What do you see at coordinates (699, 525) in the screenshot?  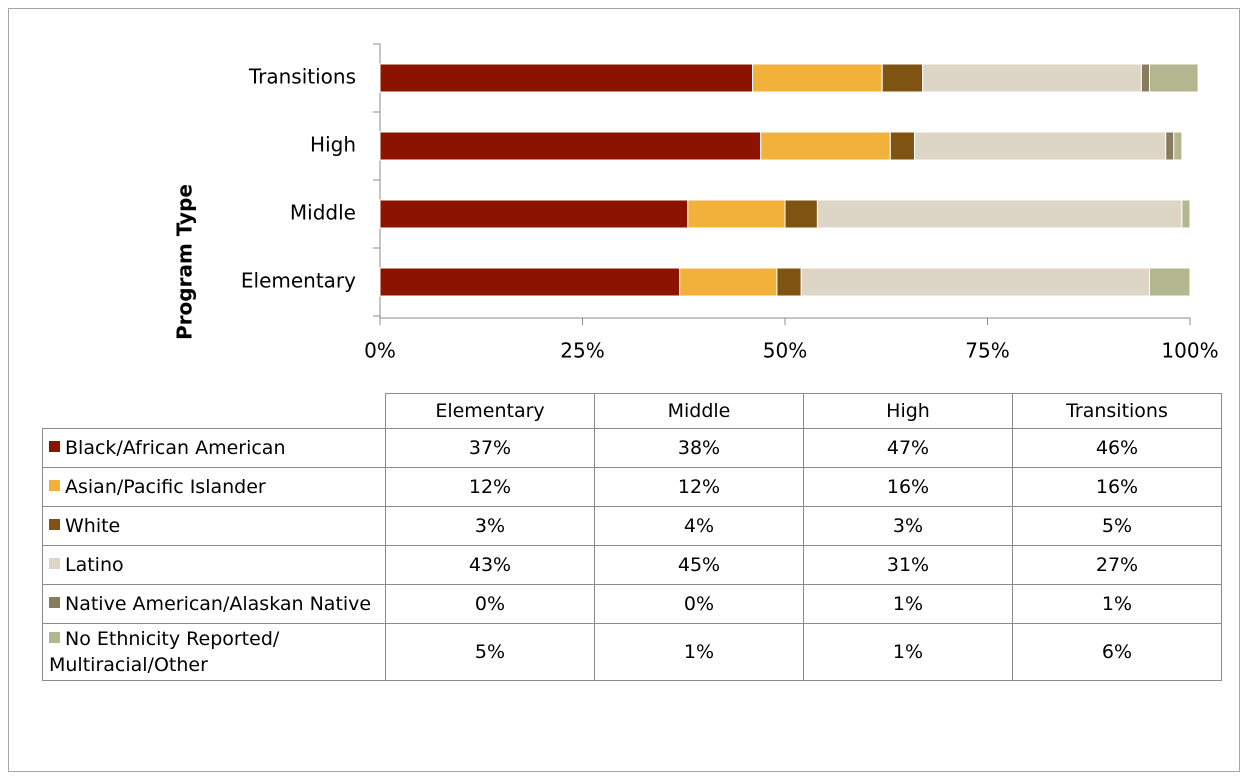 I see `table-cell: 4%` at bounding box center [699, 525].